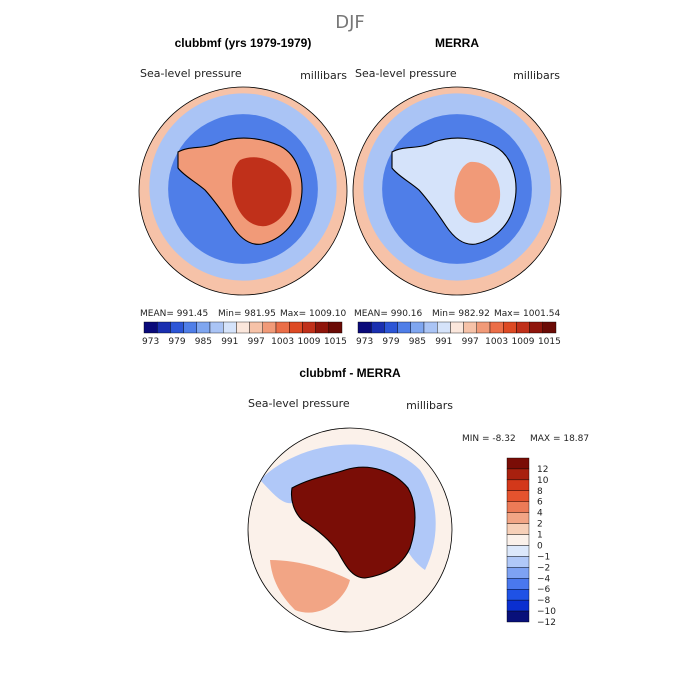 The height and width of the screenshot is (700, 700). What do you see at coordinates (527, 314) in the screenshot?
I see `panel-obs-max: Max= 1001.54` at bounding box center [527, 314].